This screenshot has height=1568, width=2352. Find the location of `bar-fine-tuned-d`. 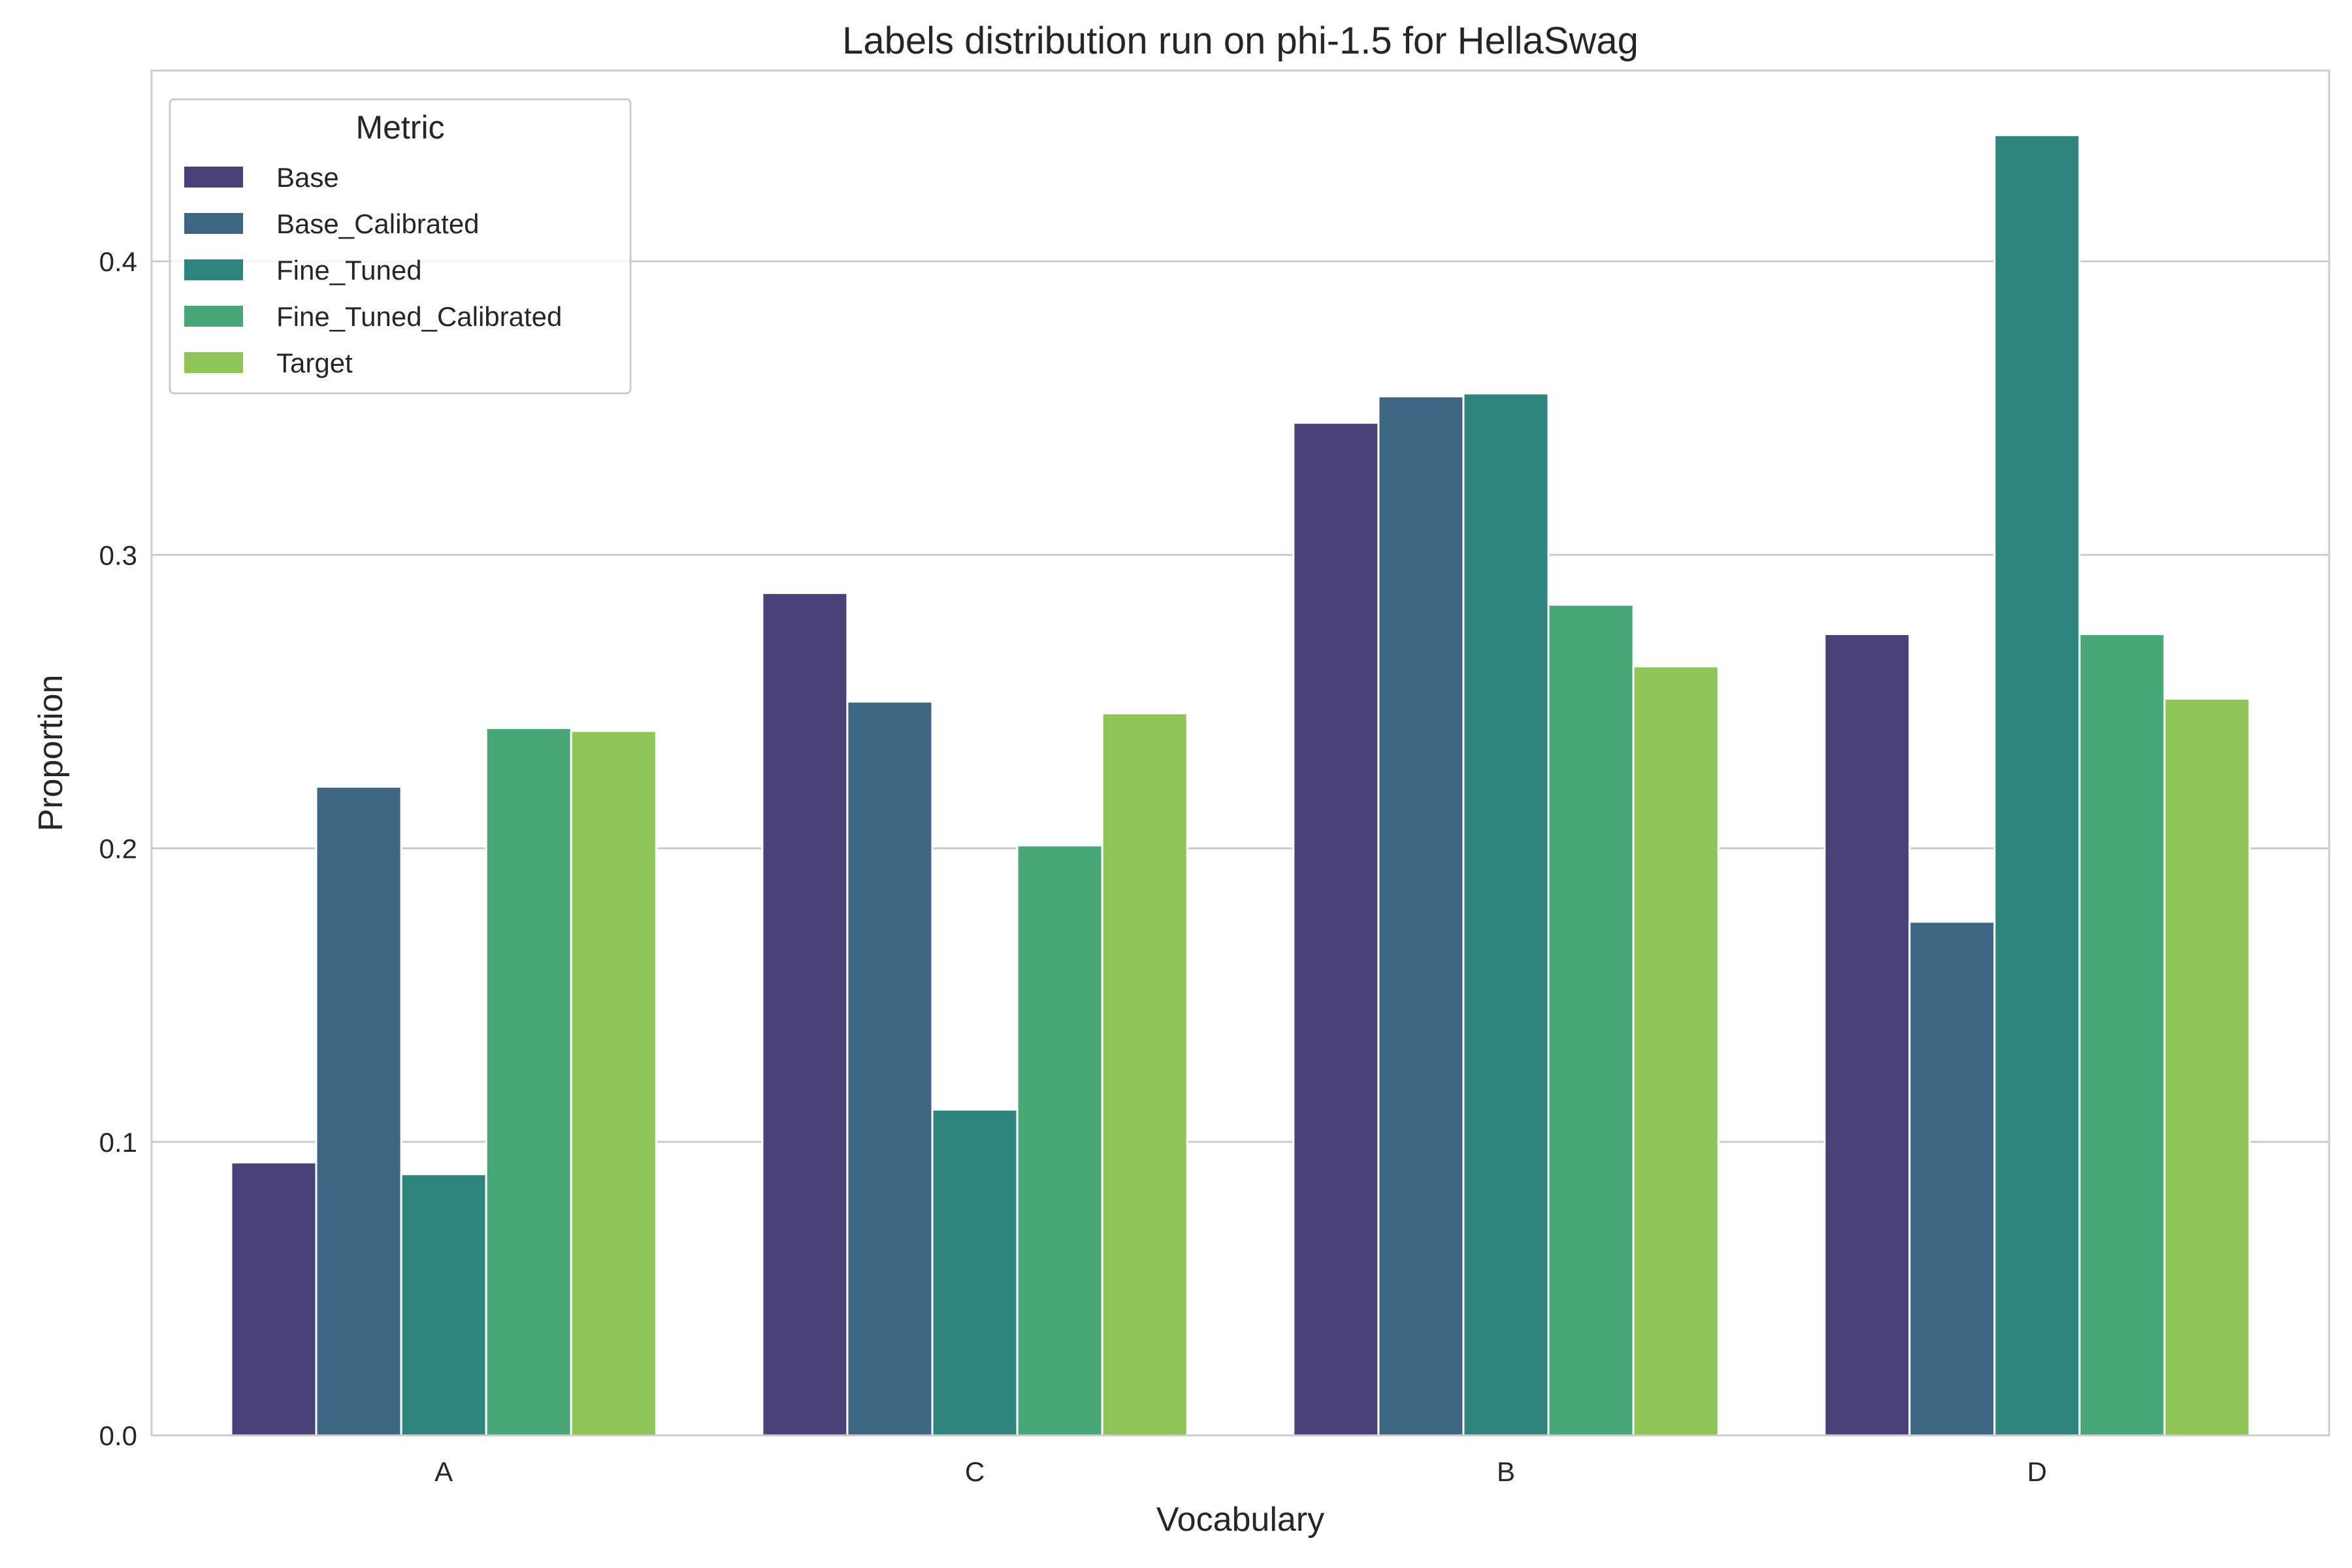

bar-fine-tuned-d is located at coordinates (2037, 785).